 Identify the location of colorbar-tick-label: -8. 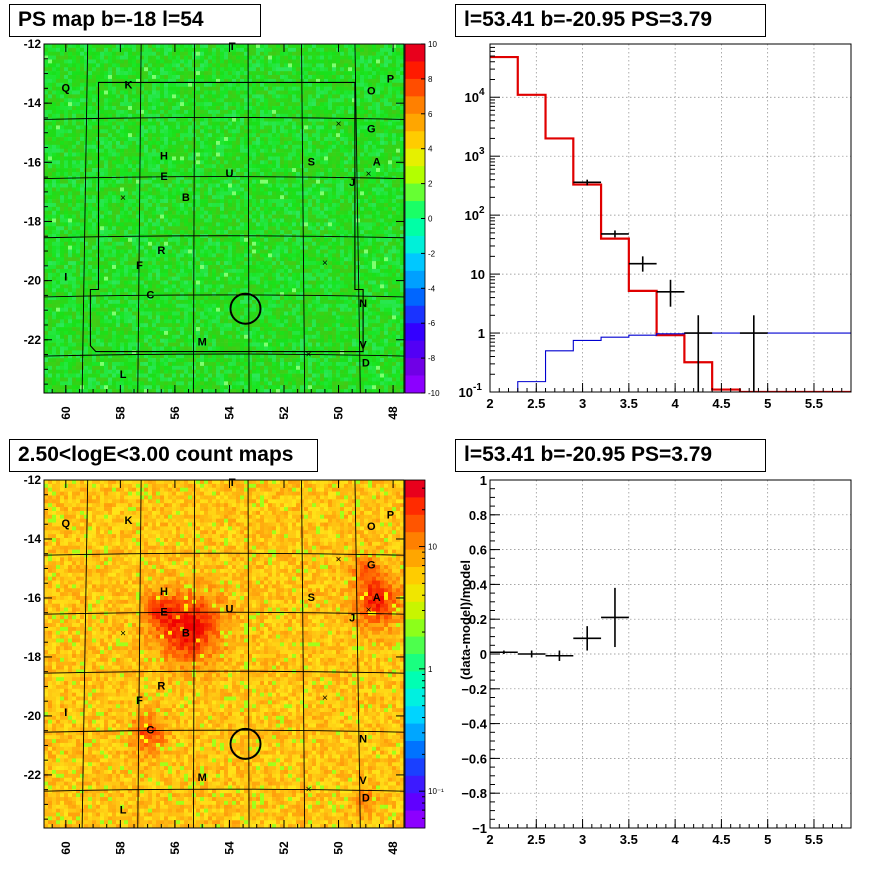
(432, 358).